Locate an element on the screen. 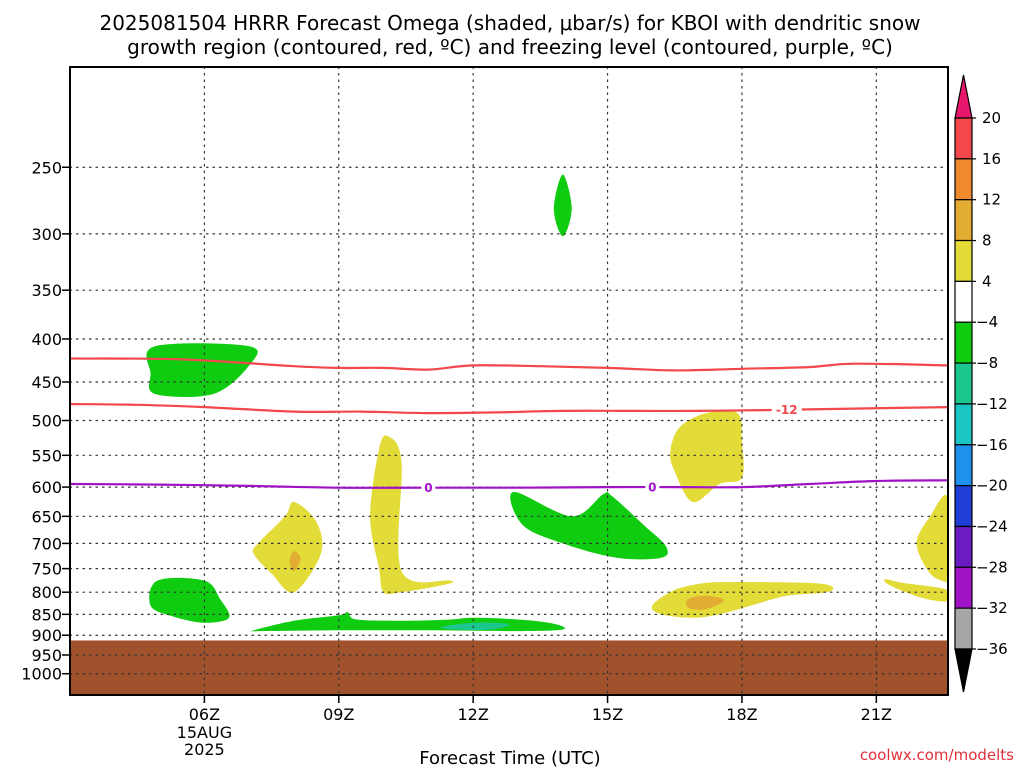  freezing-level-contour is located at coordinates (509, 484).